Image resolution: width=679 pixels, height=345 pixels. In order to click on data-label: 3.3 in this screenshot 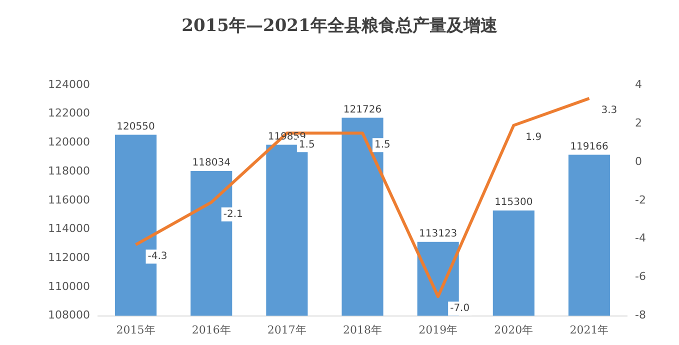, I will do `click(609, 110)`.